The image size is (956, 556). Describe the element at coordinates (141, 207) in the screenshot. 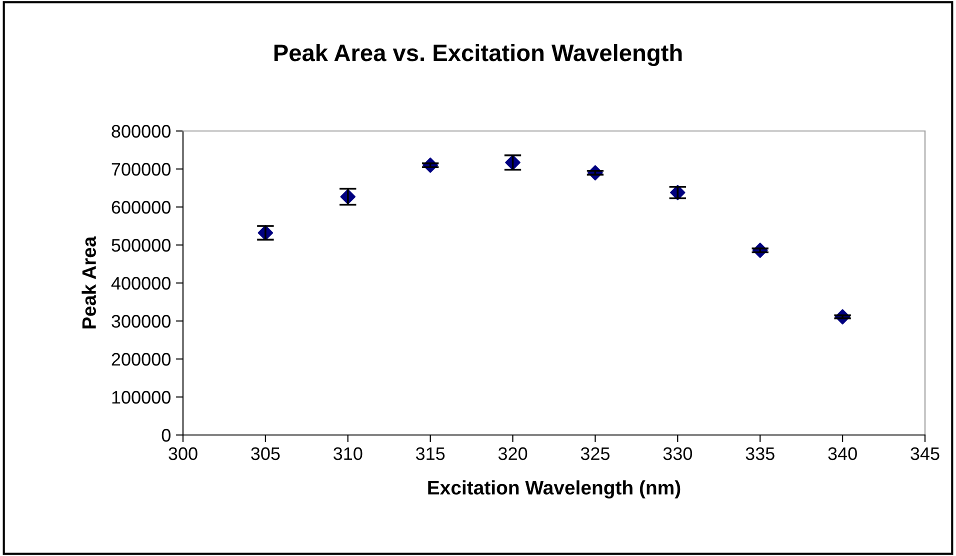

I see `y-tick-label: 600000` at that location.